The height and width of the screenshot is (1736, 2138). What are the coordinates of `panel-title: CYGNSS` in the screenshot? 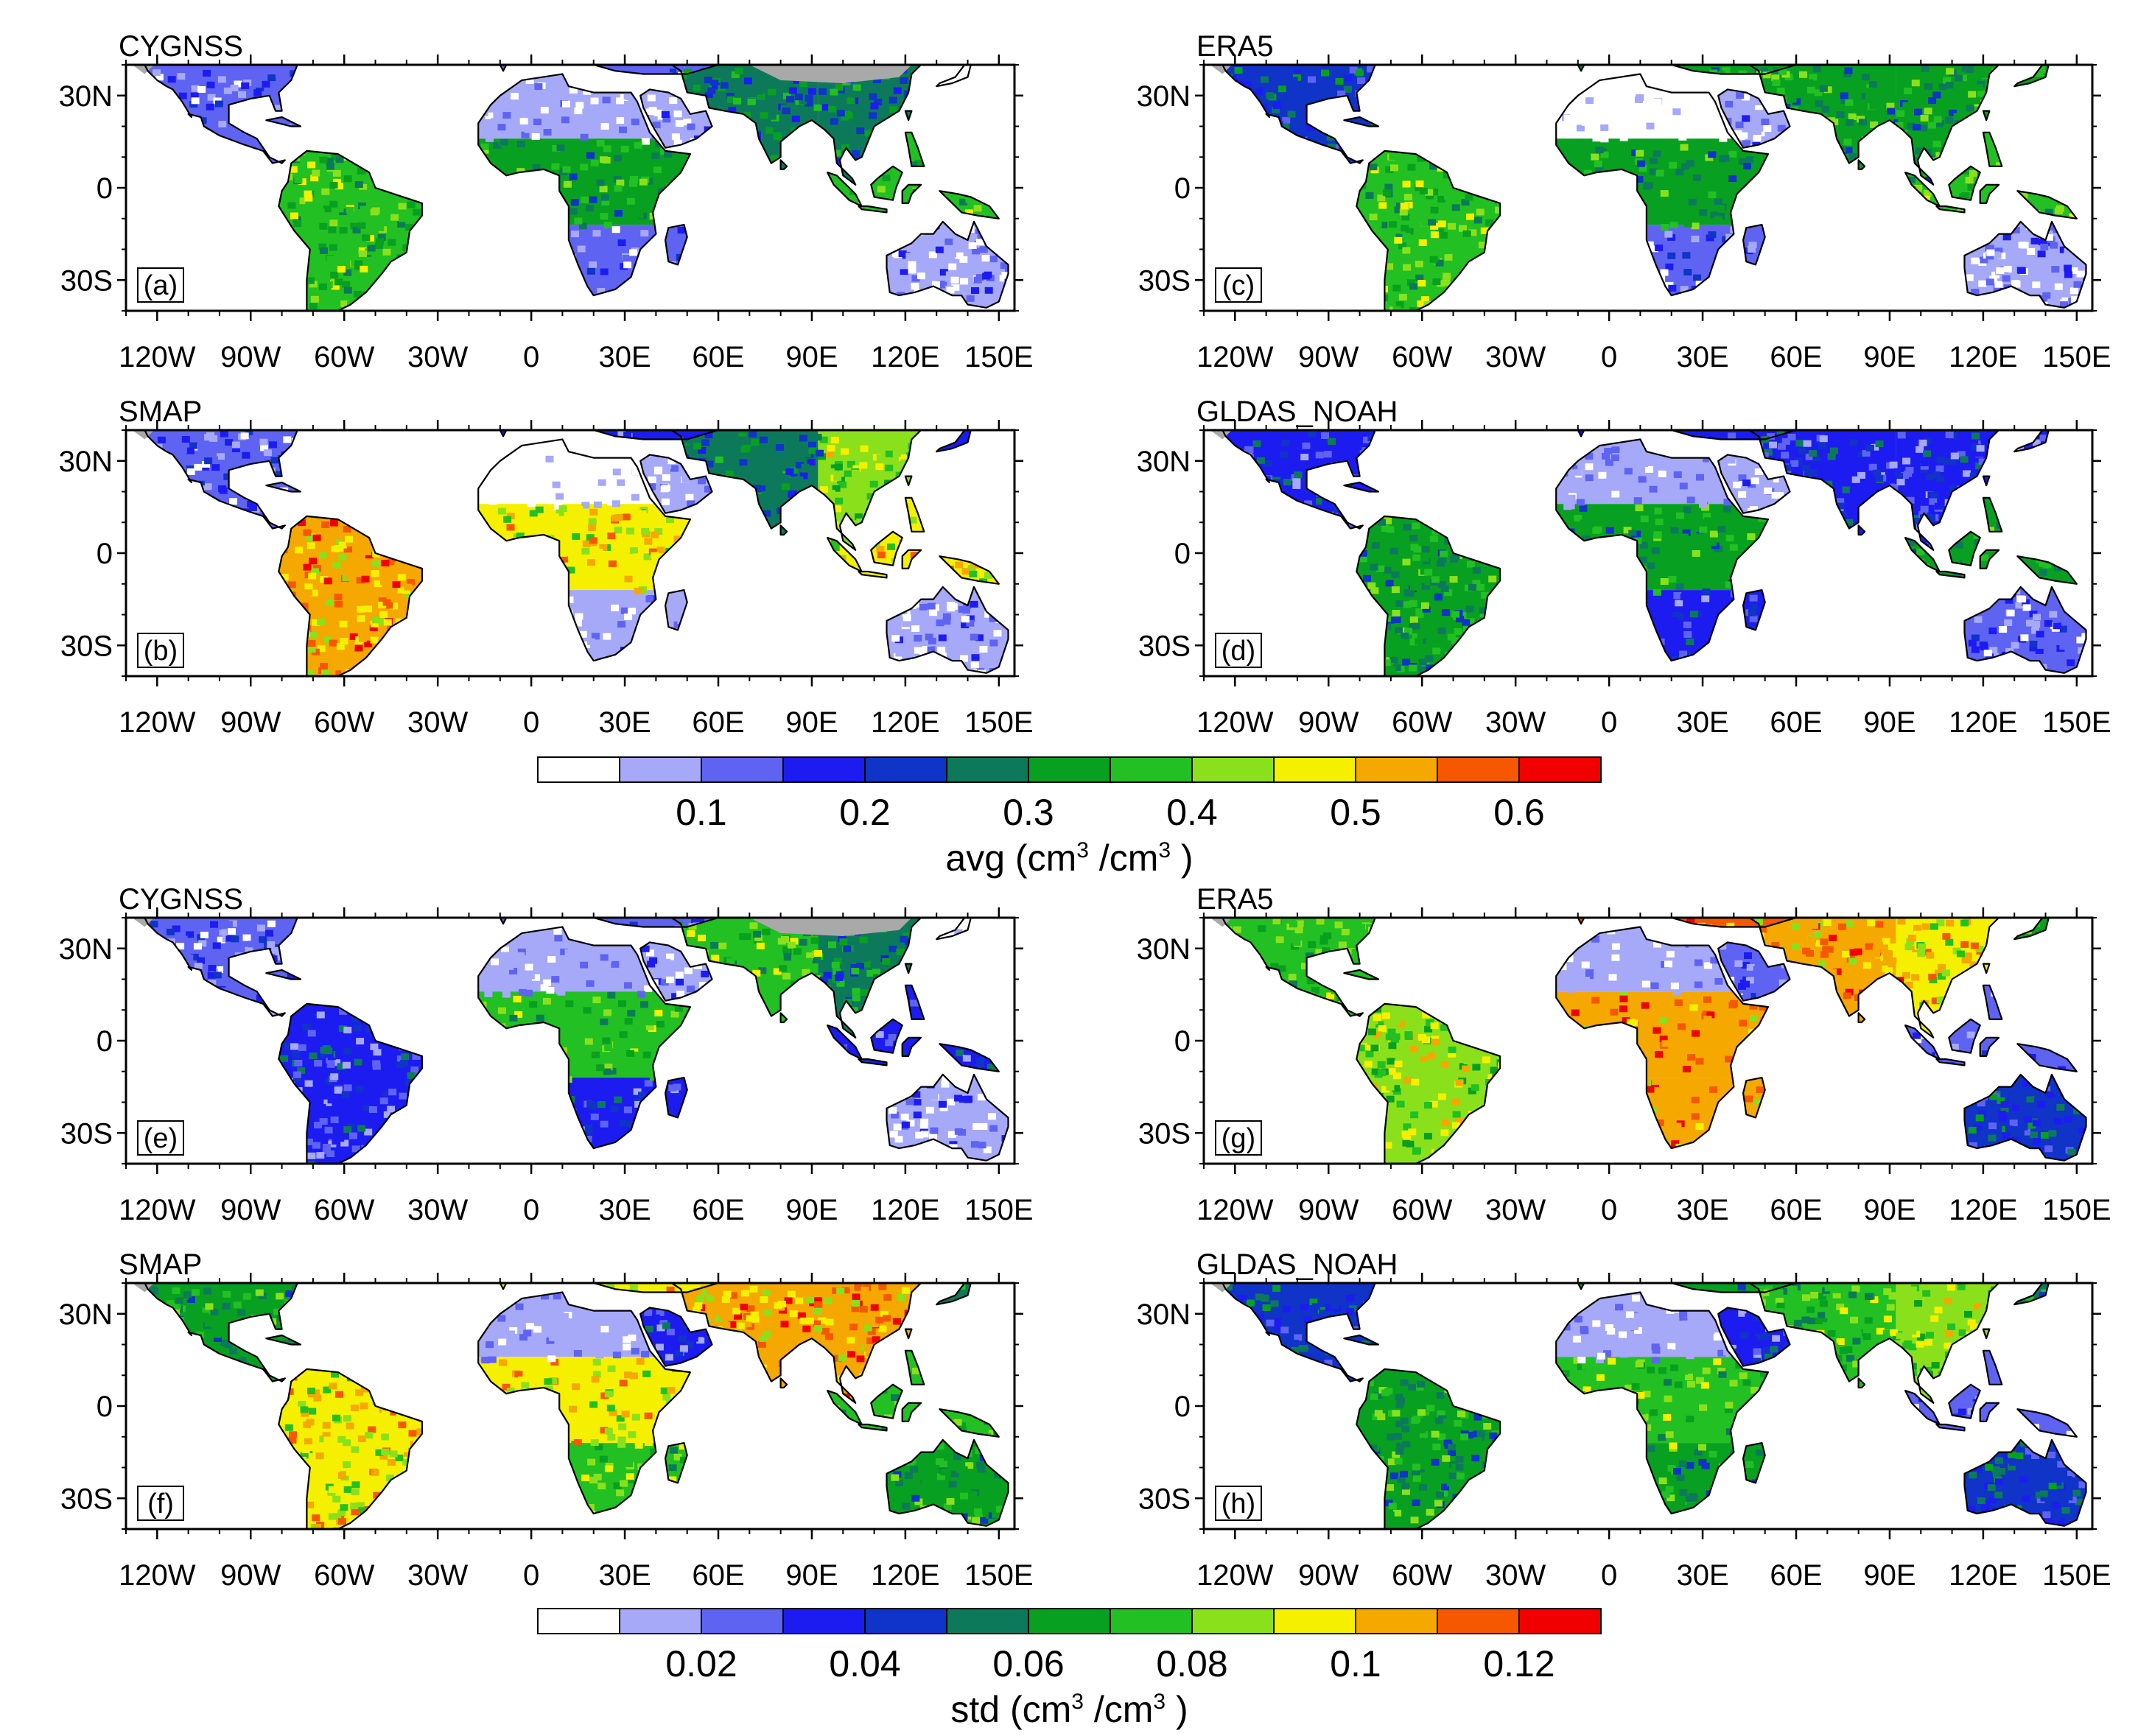 It's located at (181, 46).